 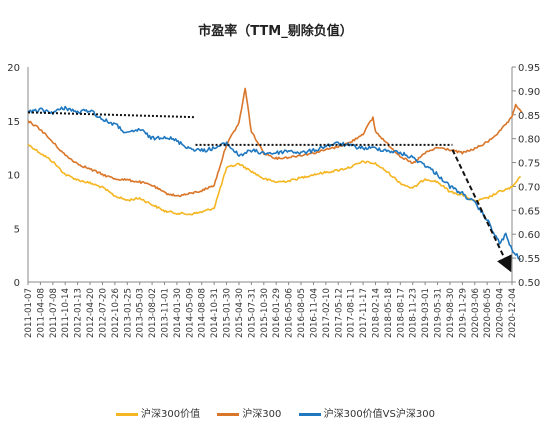 What do you see at coordinates (166, 313) in the screenshot?
I see `x-tick-label: 2013-11-01` at bounding box center [166, 313].